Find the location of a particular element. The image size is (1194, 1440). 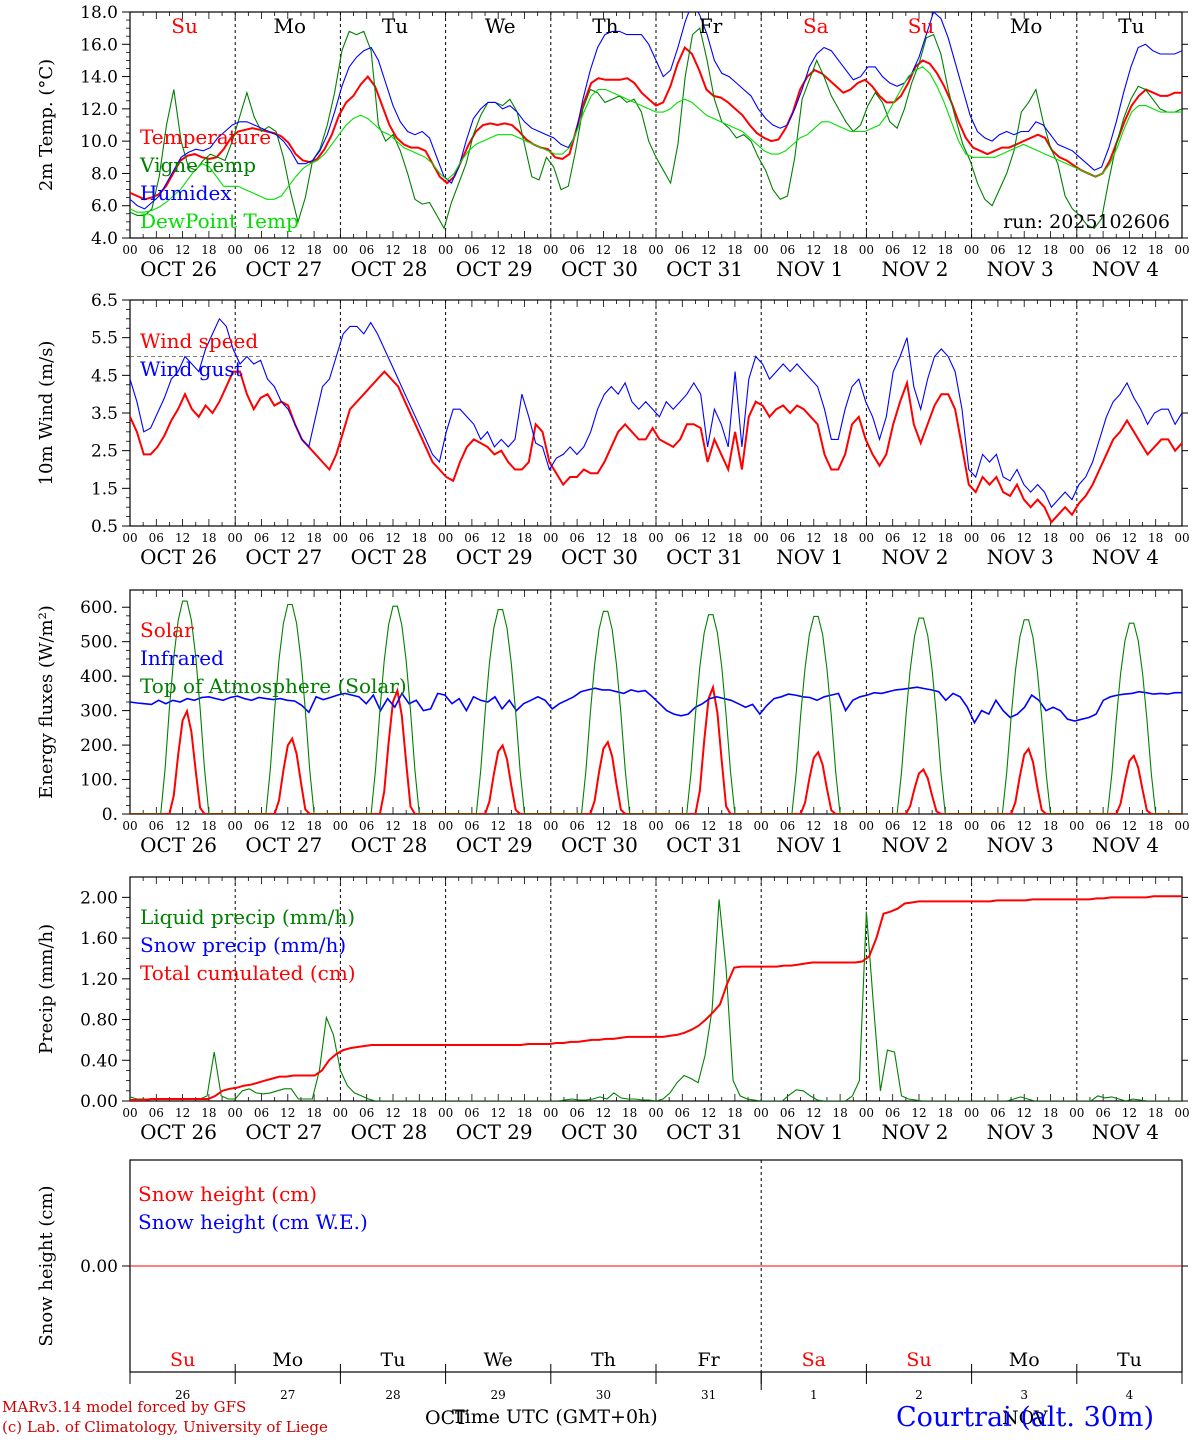

y-tick-label: 6.0 is located at coordinates (104, 207).